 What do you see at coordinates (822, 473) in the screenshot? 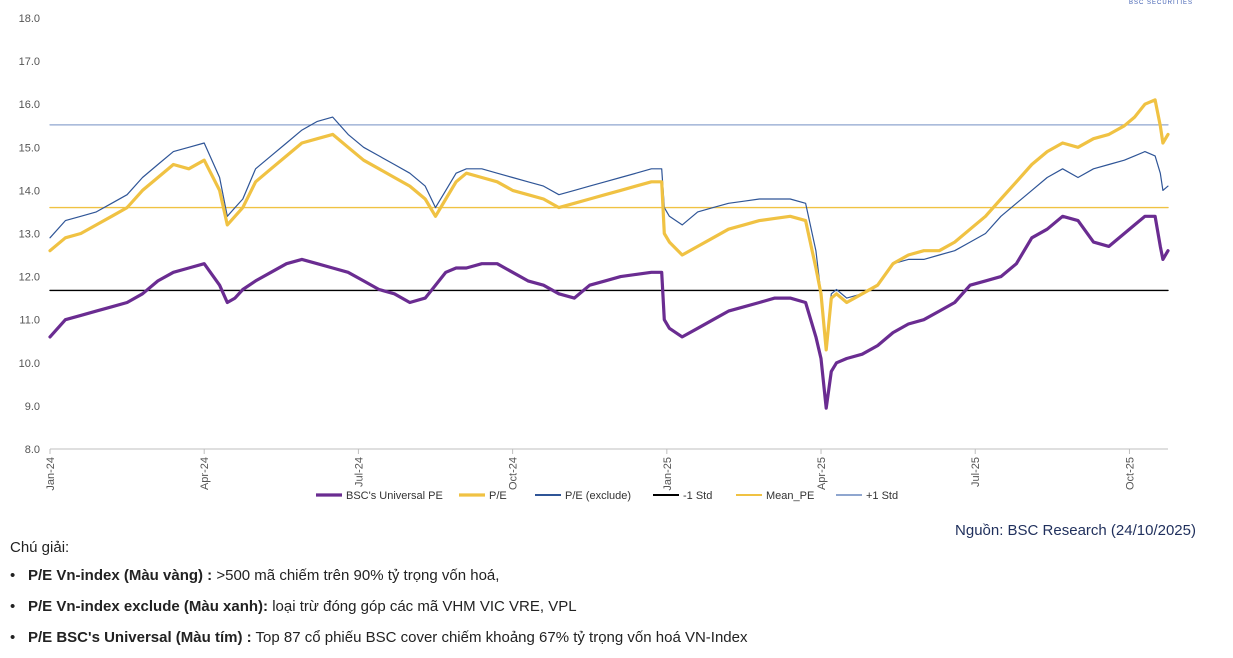
I see `x-tick-label: Apr-25` at bounding box center [822, 473].